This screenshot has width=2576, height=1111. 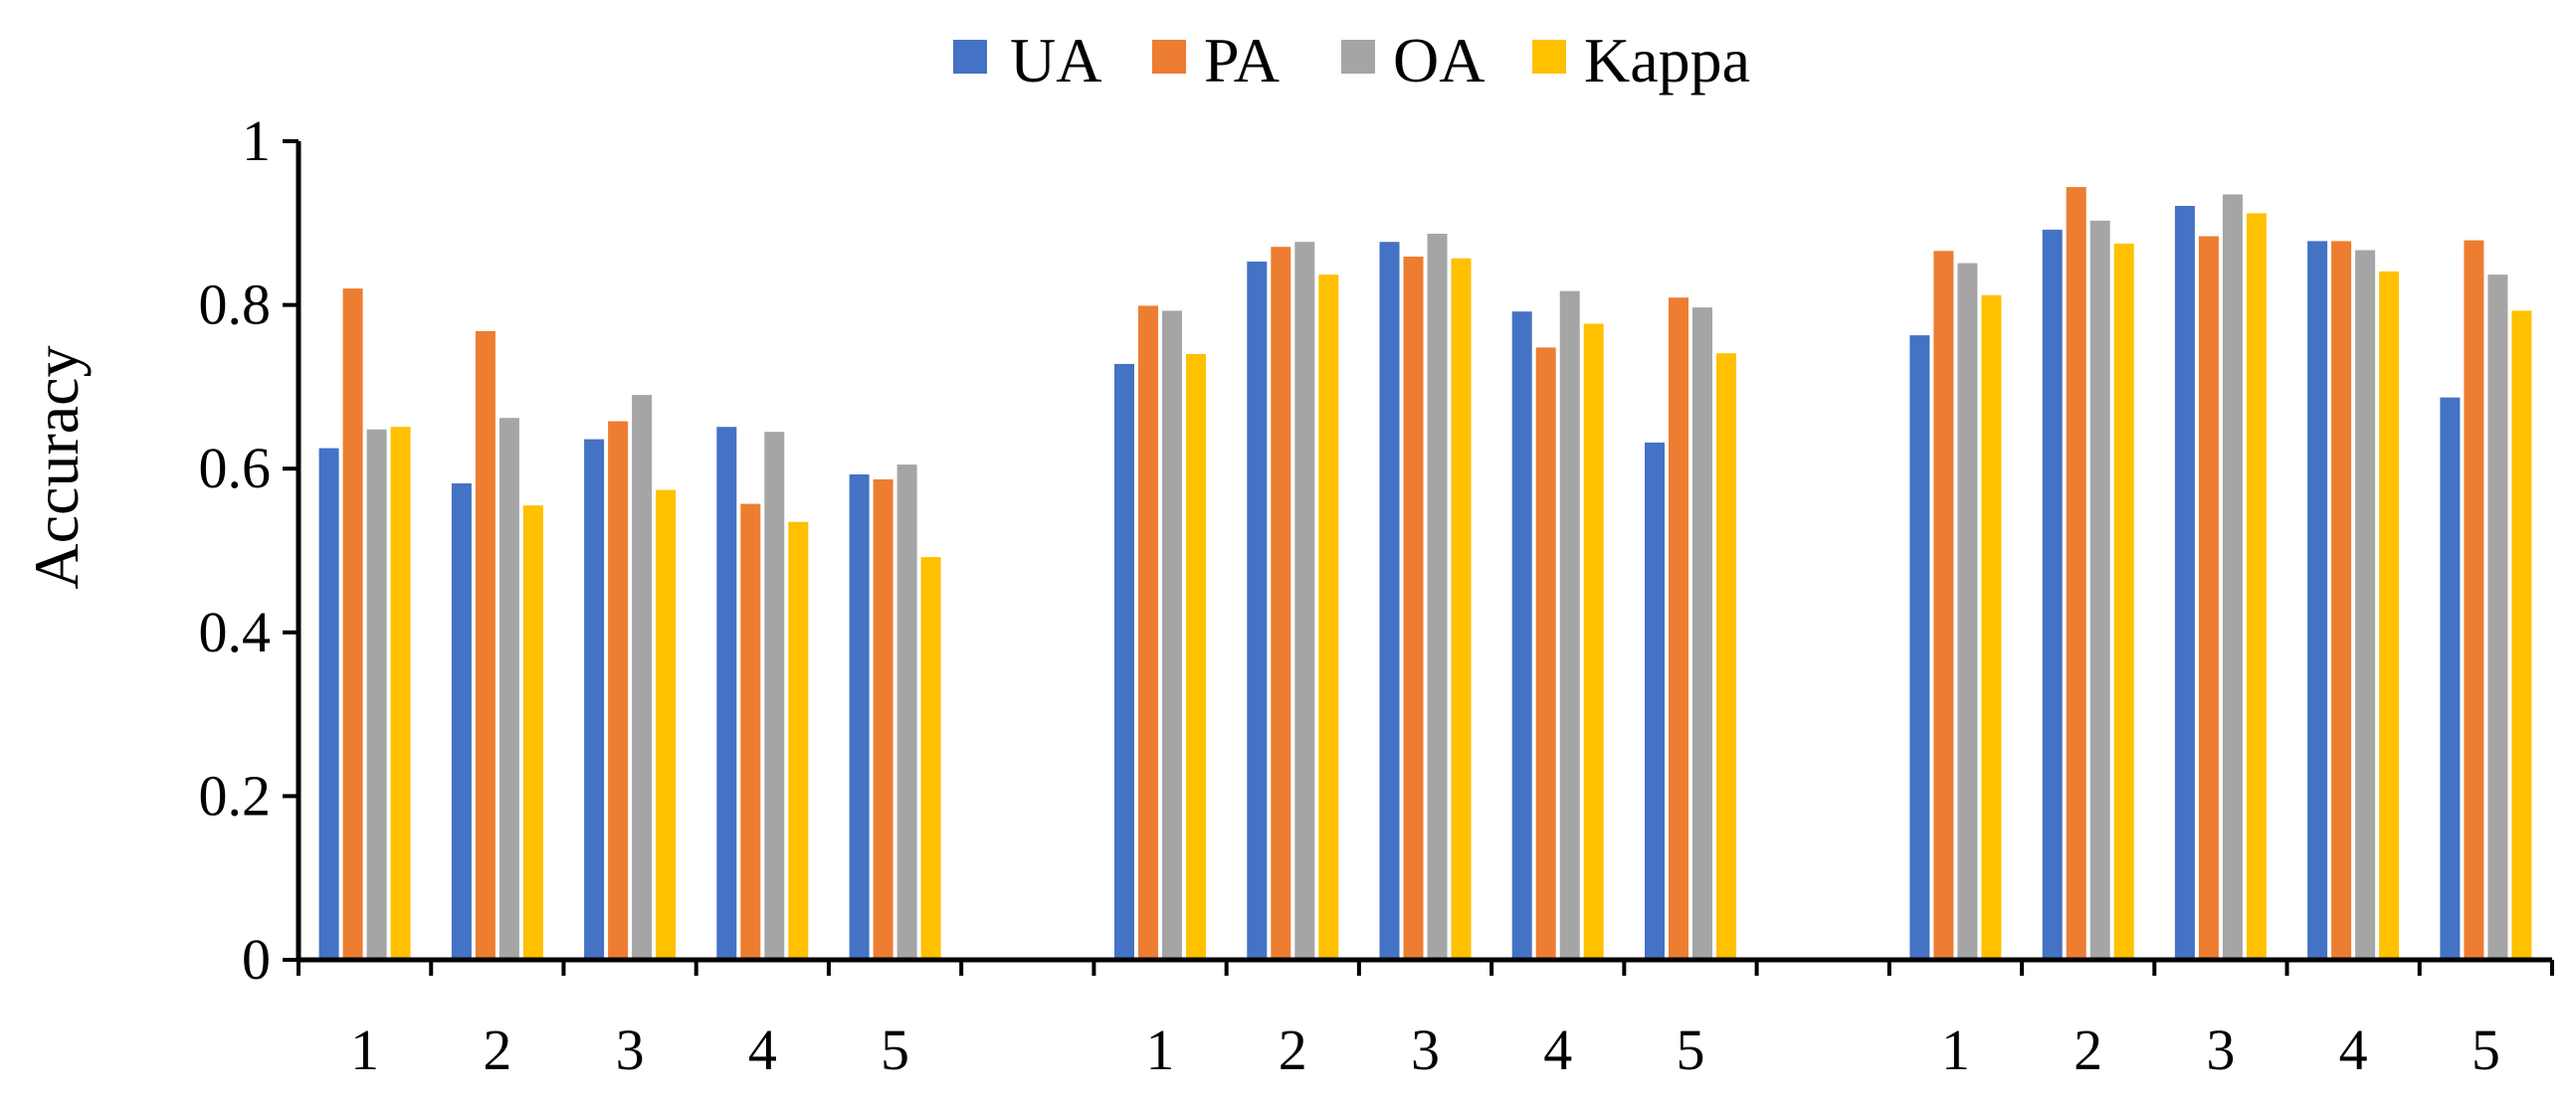 What do you see at coordinates (235, 468) in the screenshot?
I see `y-tick-label: 0.6` at bounding box center [235, 468].